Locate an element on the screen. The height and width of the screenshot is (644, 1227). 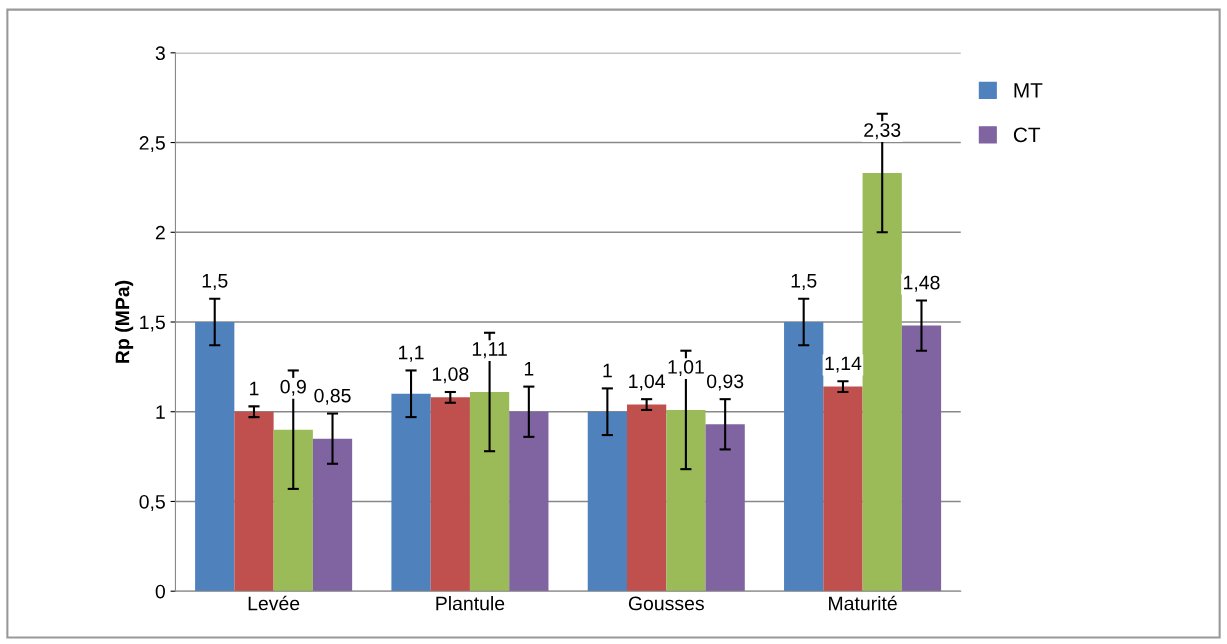
data-label: 0,9 is located at coordinates (293, 387).